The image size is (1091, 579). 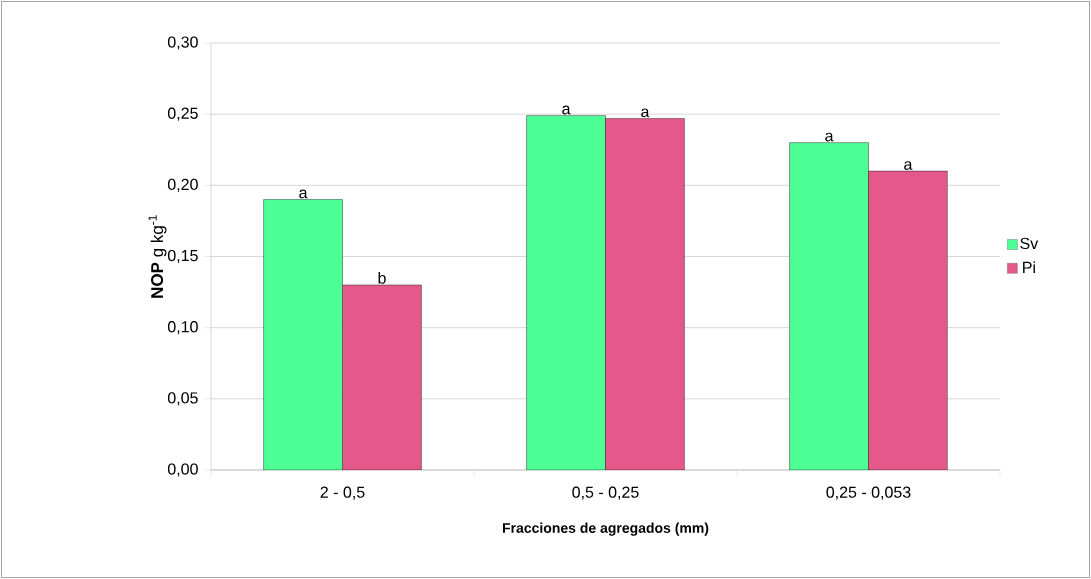 I want to click on annotation: b, so click(x=382, y=278).